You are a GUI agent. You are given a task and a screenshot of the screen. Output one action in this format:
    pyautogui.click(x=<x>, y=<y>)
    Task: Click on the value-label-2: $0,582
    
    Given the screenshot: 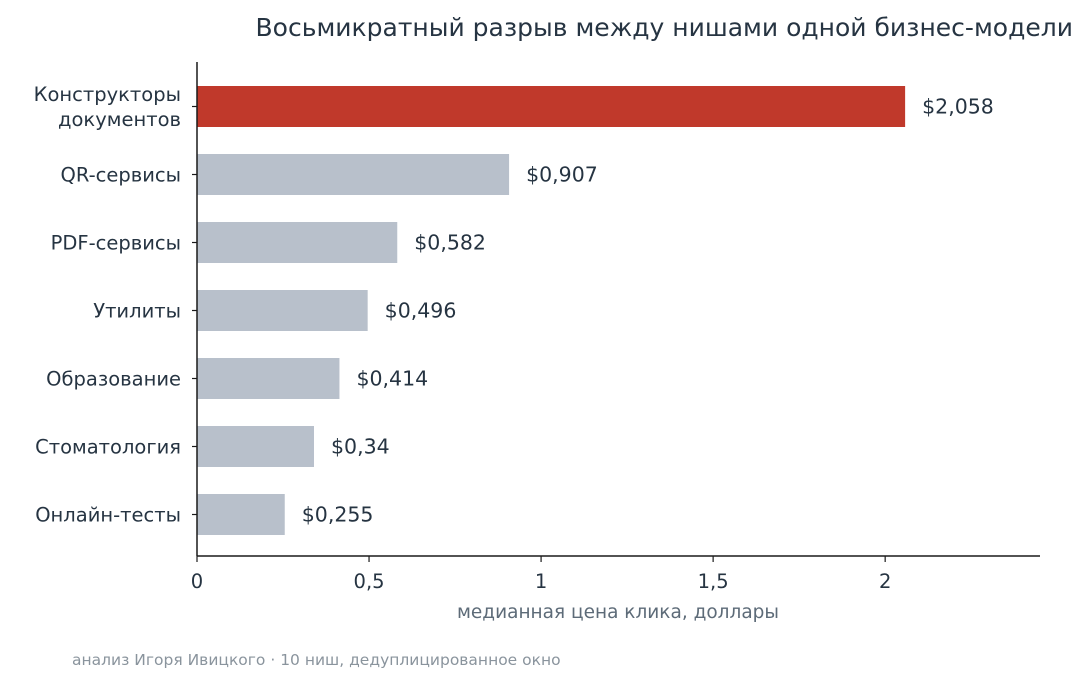 What is the action you would take?
    pyautogui.click(x=450, y=243)
    